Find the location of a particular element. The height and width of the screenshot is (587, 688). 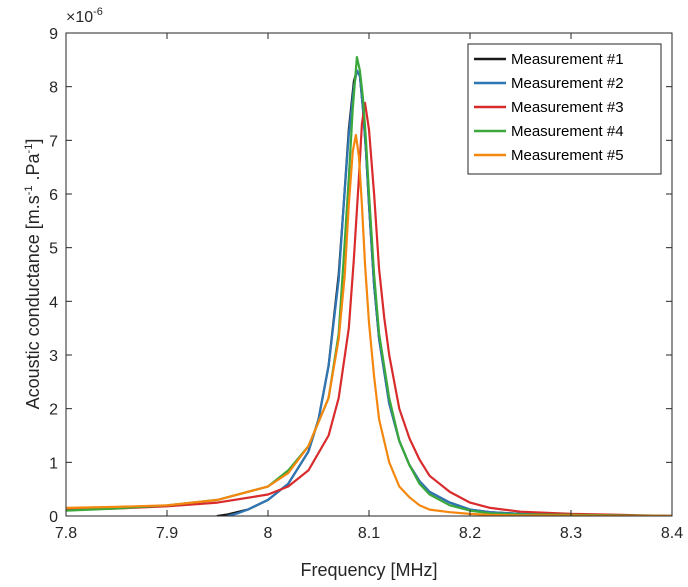

y-tick-label: 6 is located at coordinates (53, 195).